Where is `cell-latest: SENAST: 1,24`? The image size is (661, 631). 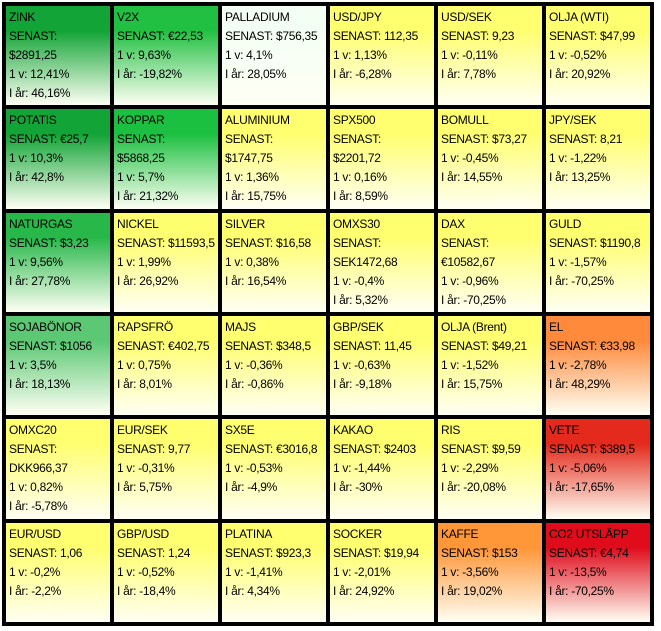 cell-latest: SENAST: 1,24 is located at coordinates (154, 552).